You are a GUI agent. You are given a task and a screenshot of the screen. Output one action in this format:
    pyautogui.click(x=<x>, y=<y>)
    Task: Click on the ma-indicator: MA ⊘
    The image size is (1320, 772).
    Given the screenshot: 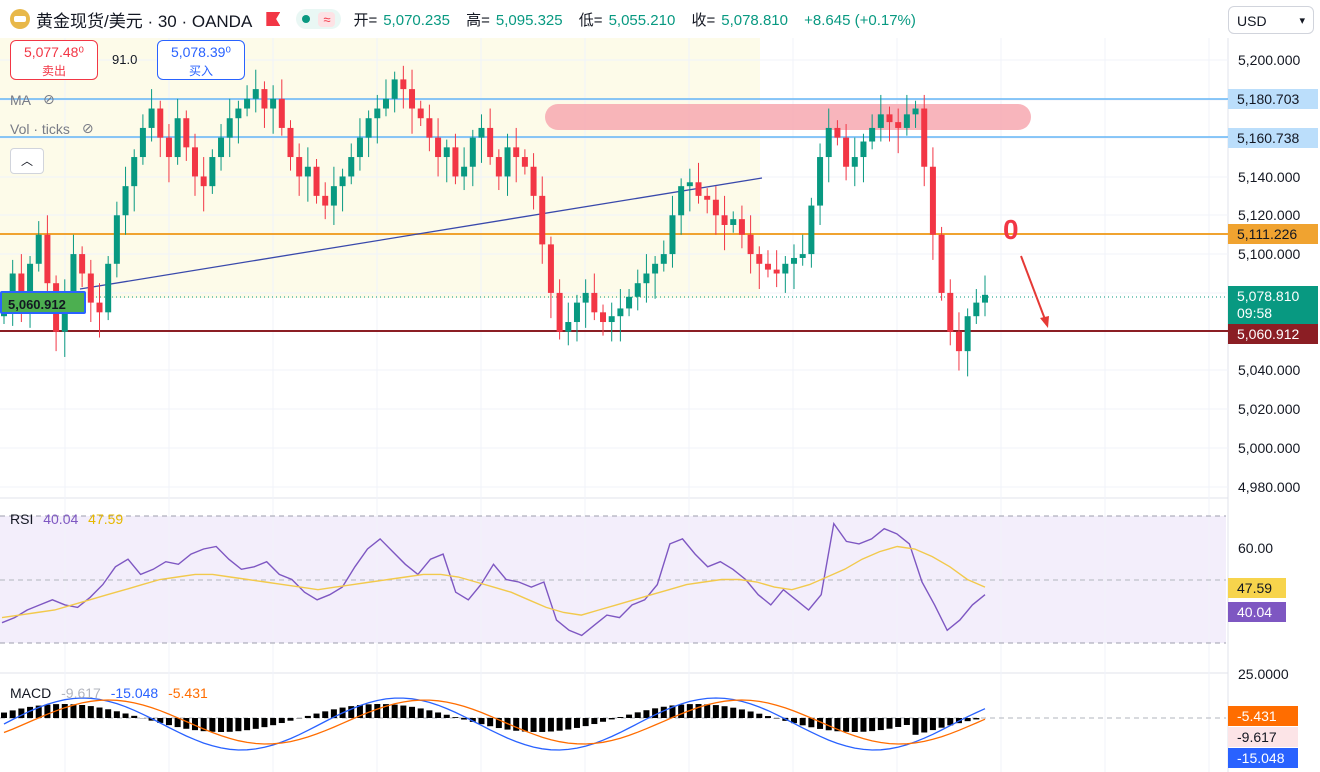 What is the action you would take?
    pyautogui.click(x=32, y=99)
    